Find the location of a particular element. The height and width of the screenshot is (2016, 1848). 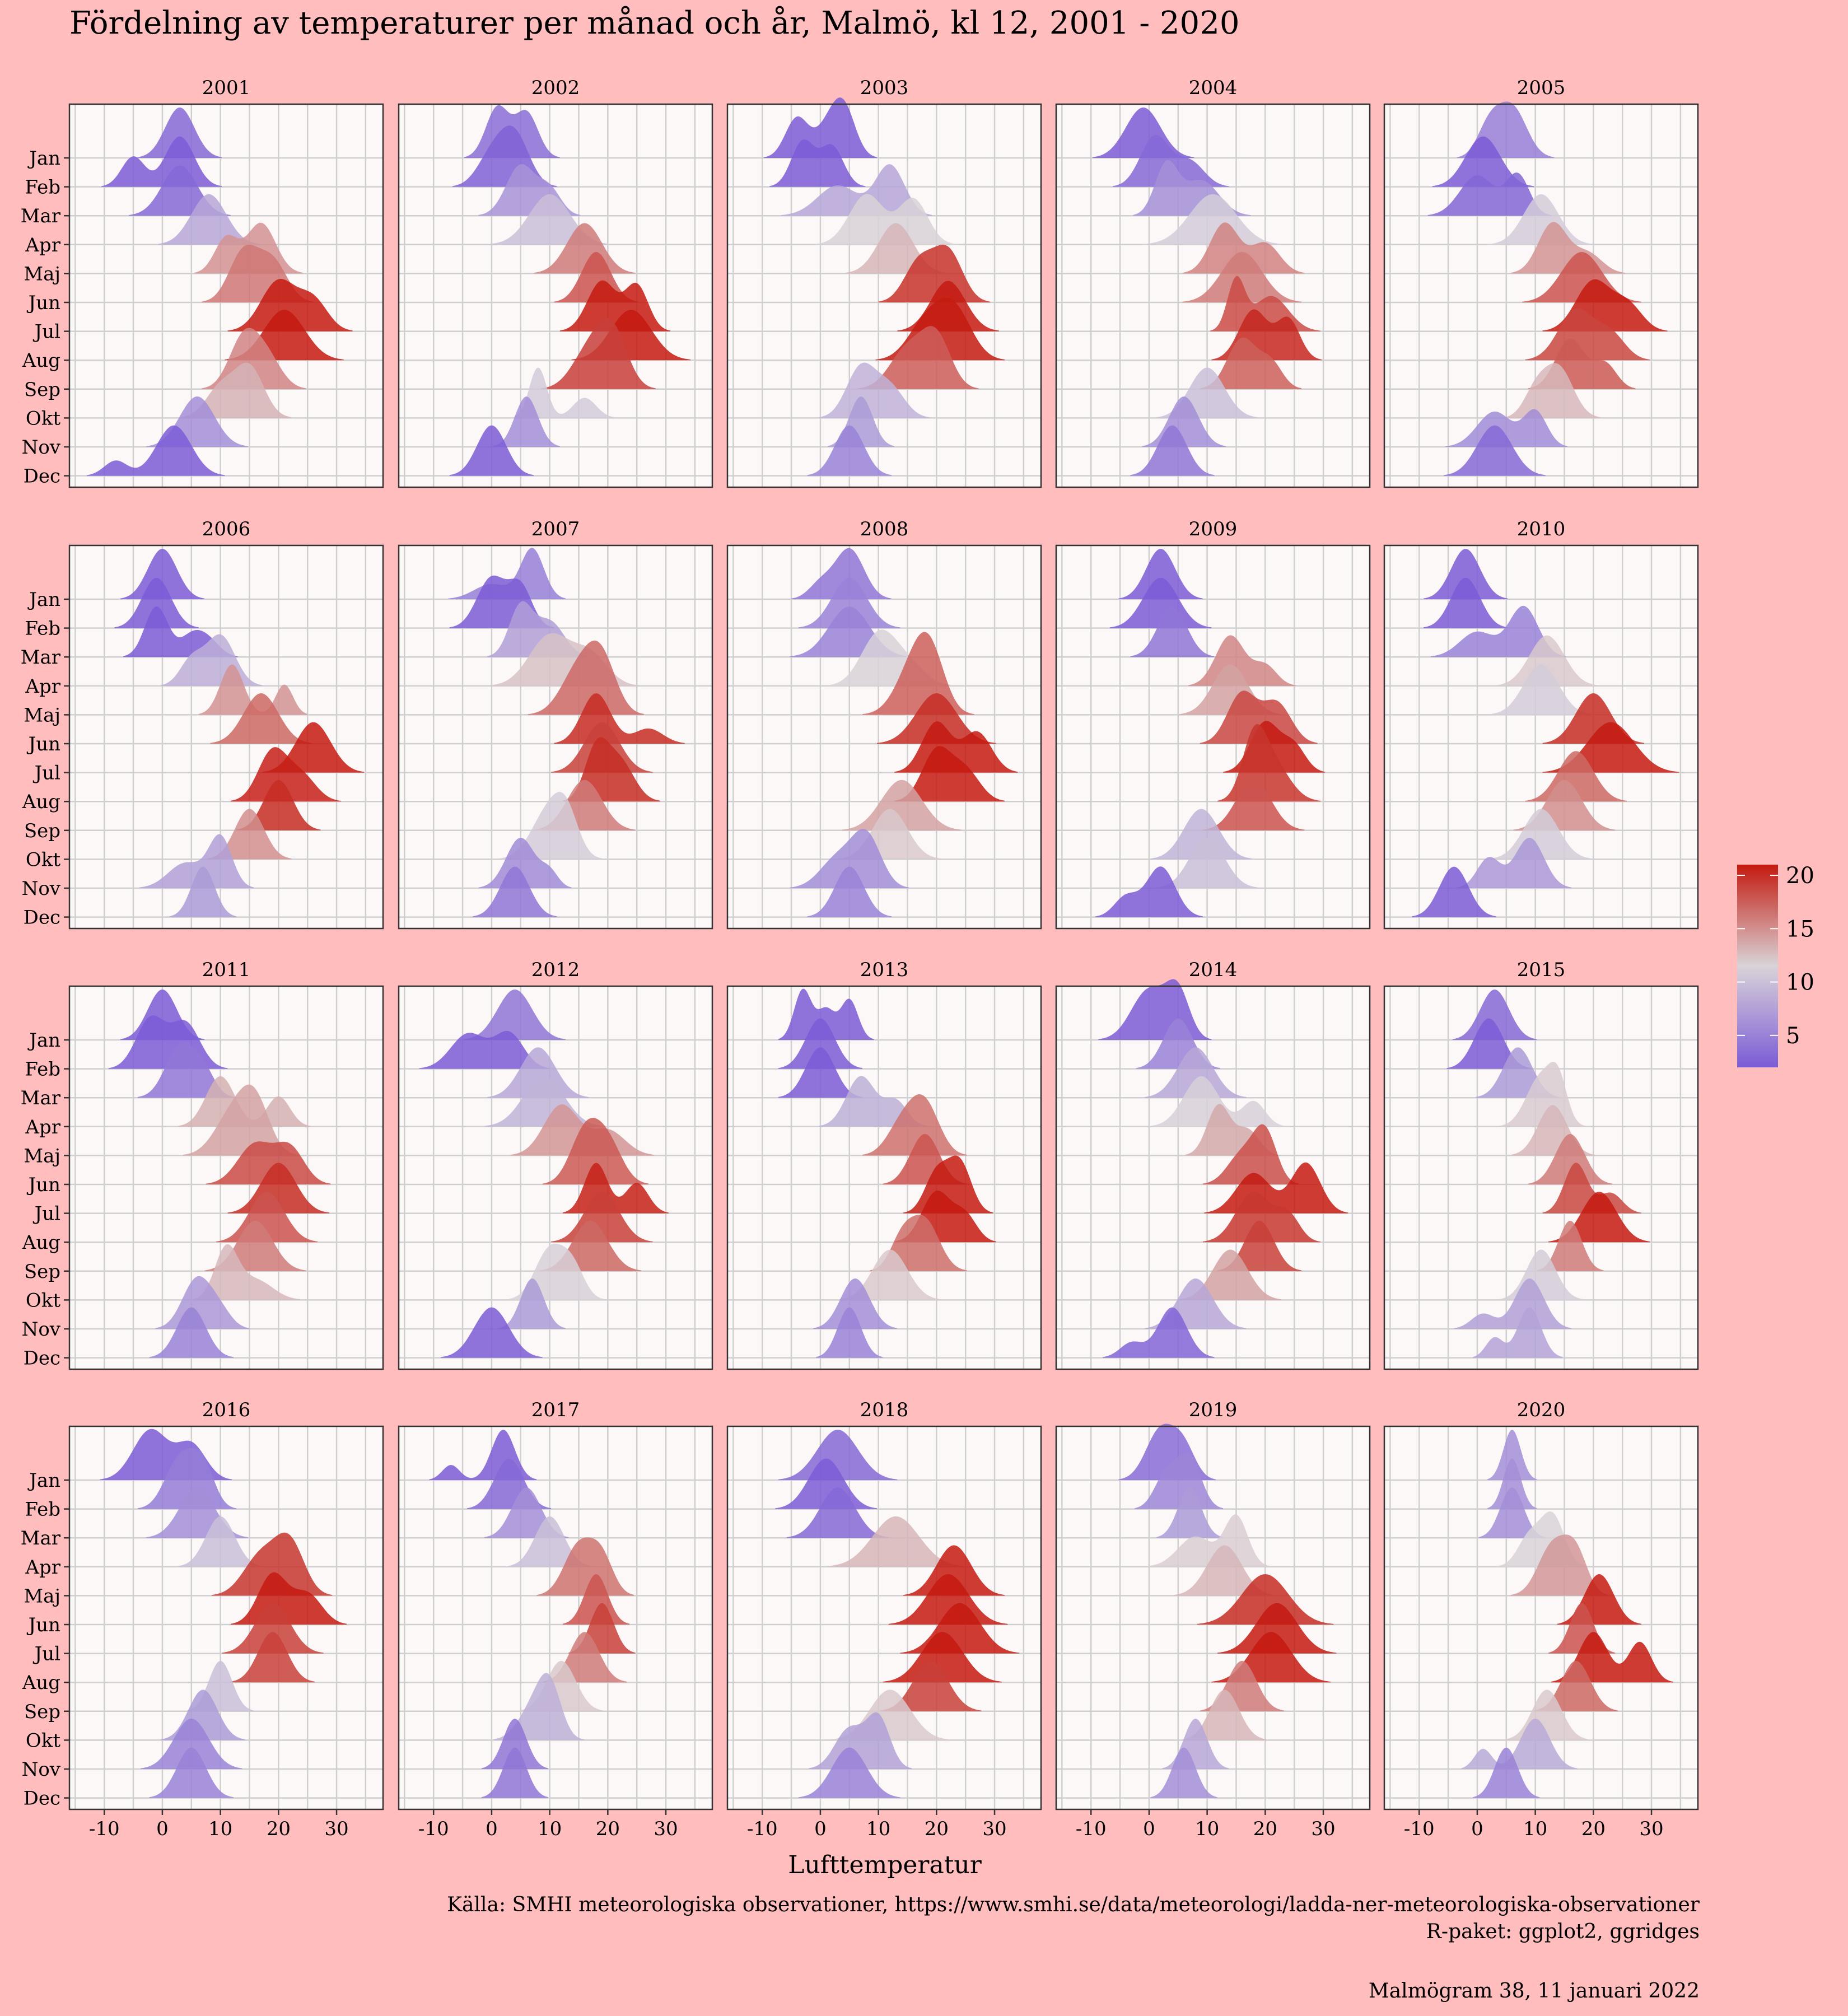

legend-tick-label: 5 is located at coordinates (1793, 1036).